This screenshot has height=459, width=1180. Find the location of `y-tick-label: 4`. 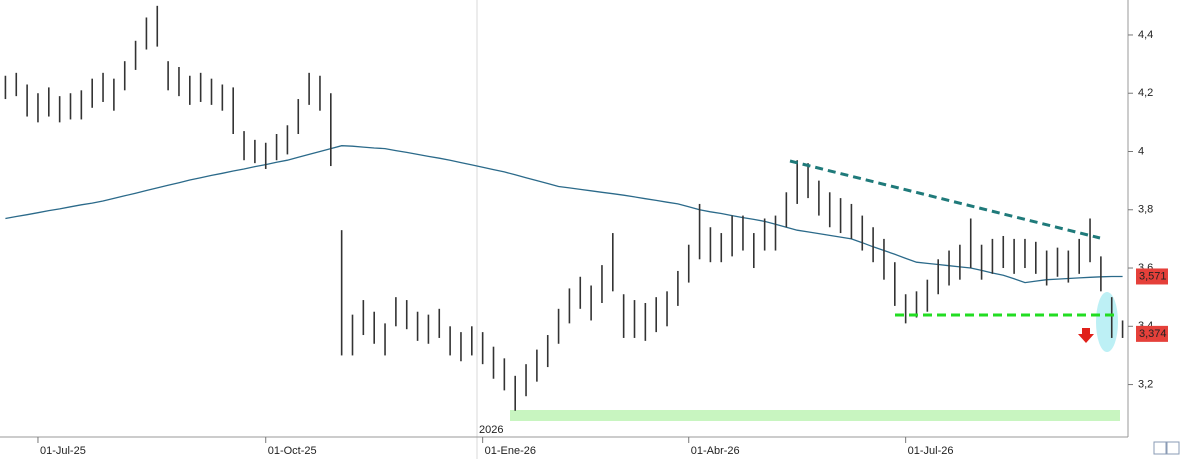

y-tick-label: 4 is located at coordinates (1141, 151).